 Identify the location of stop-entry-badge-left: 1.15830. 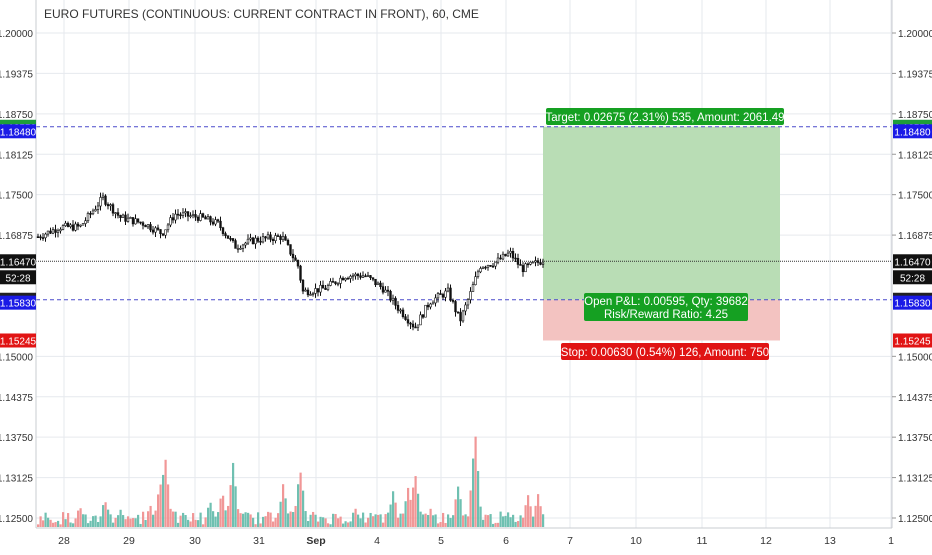
(18, 302).